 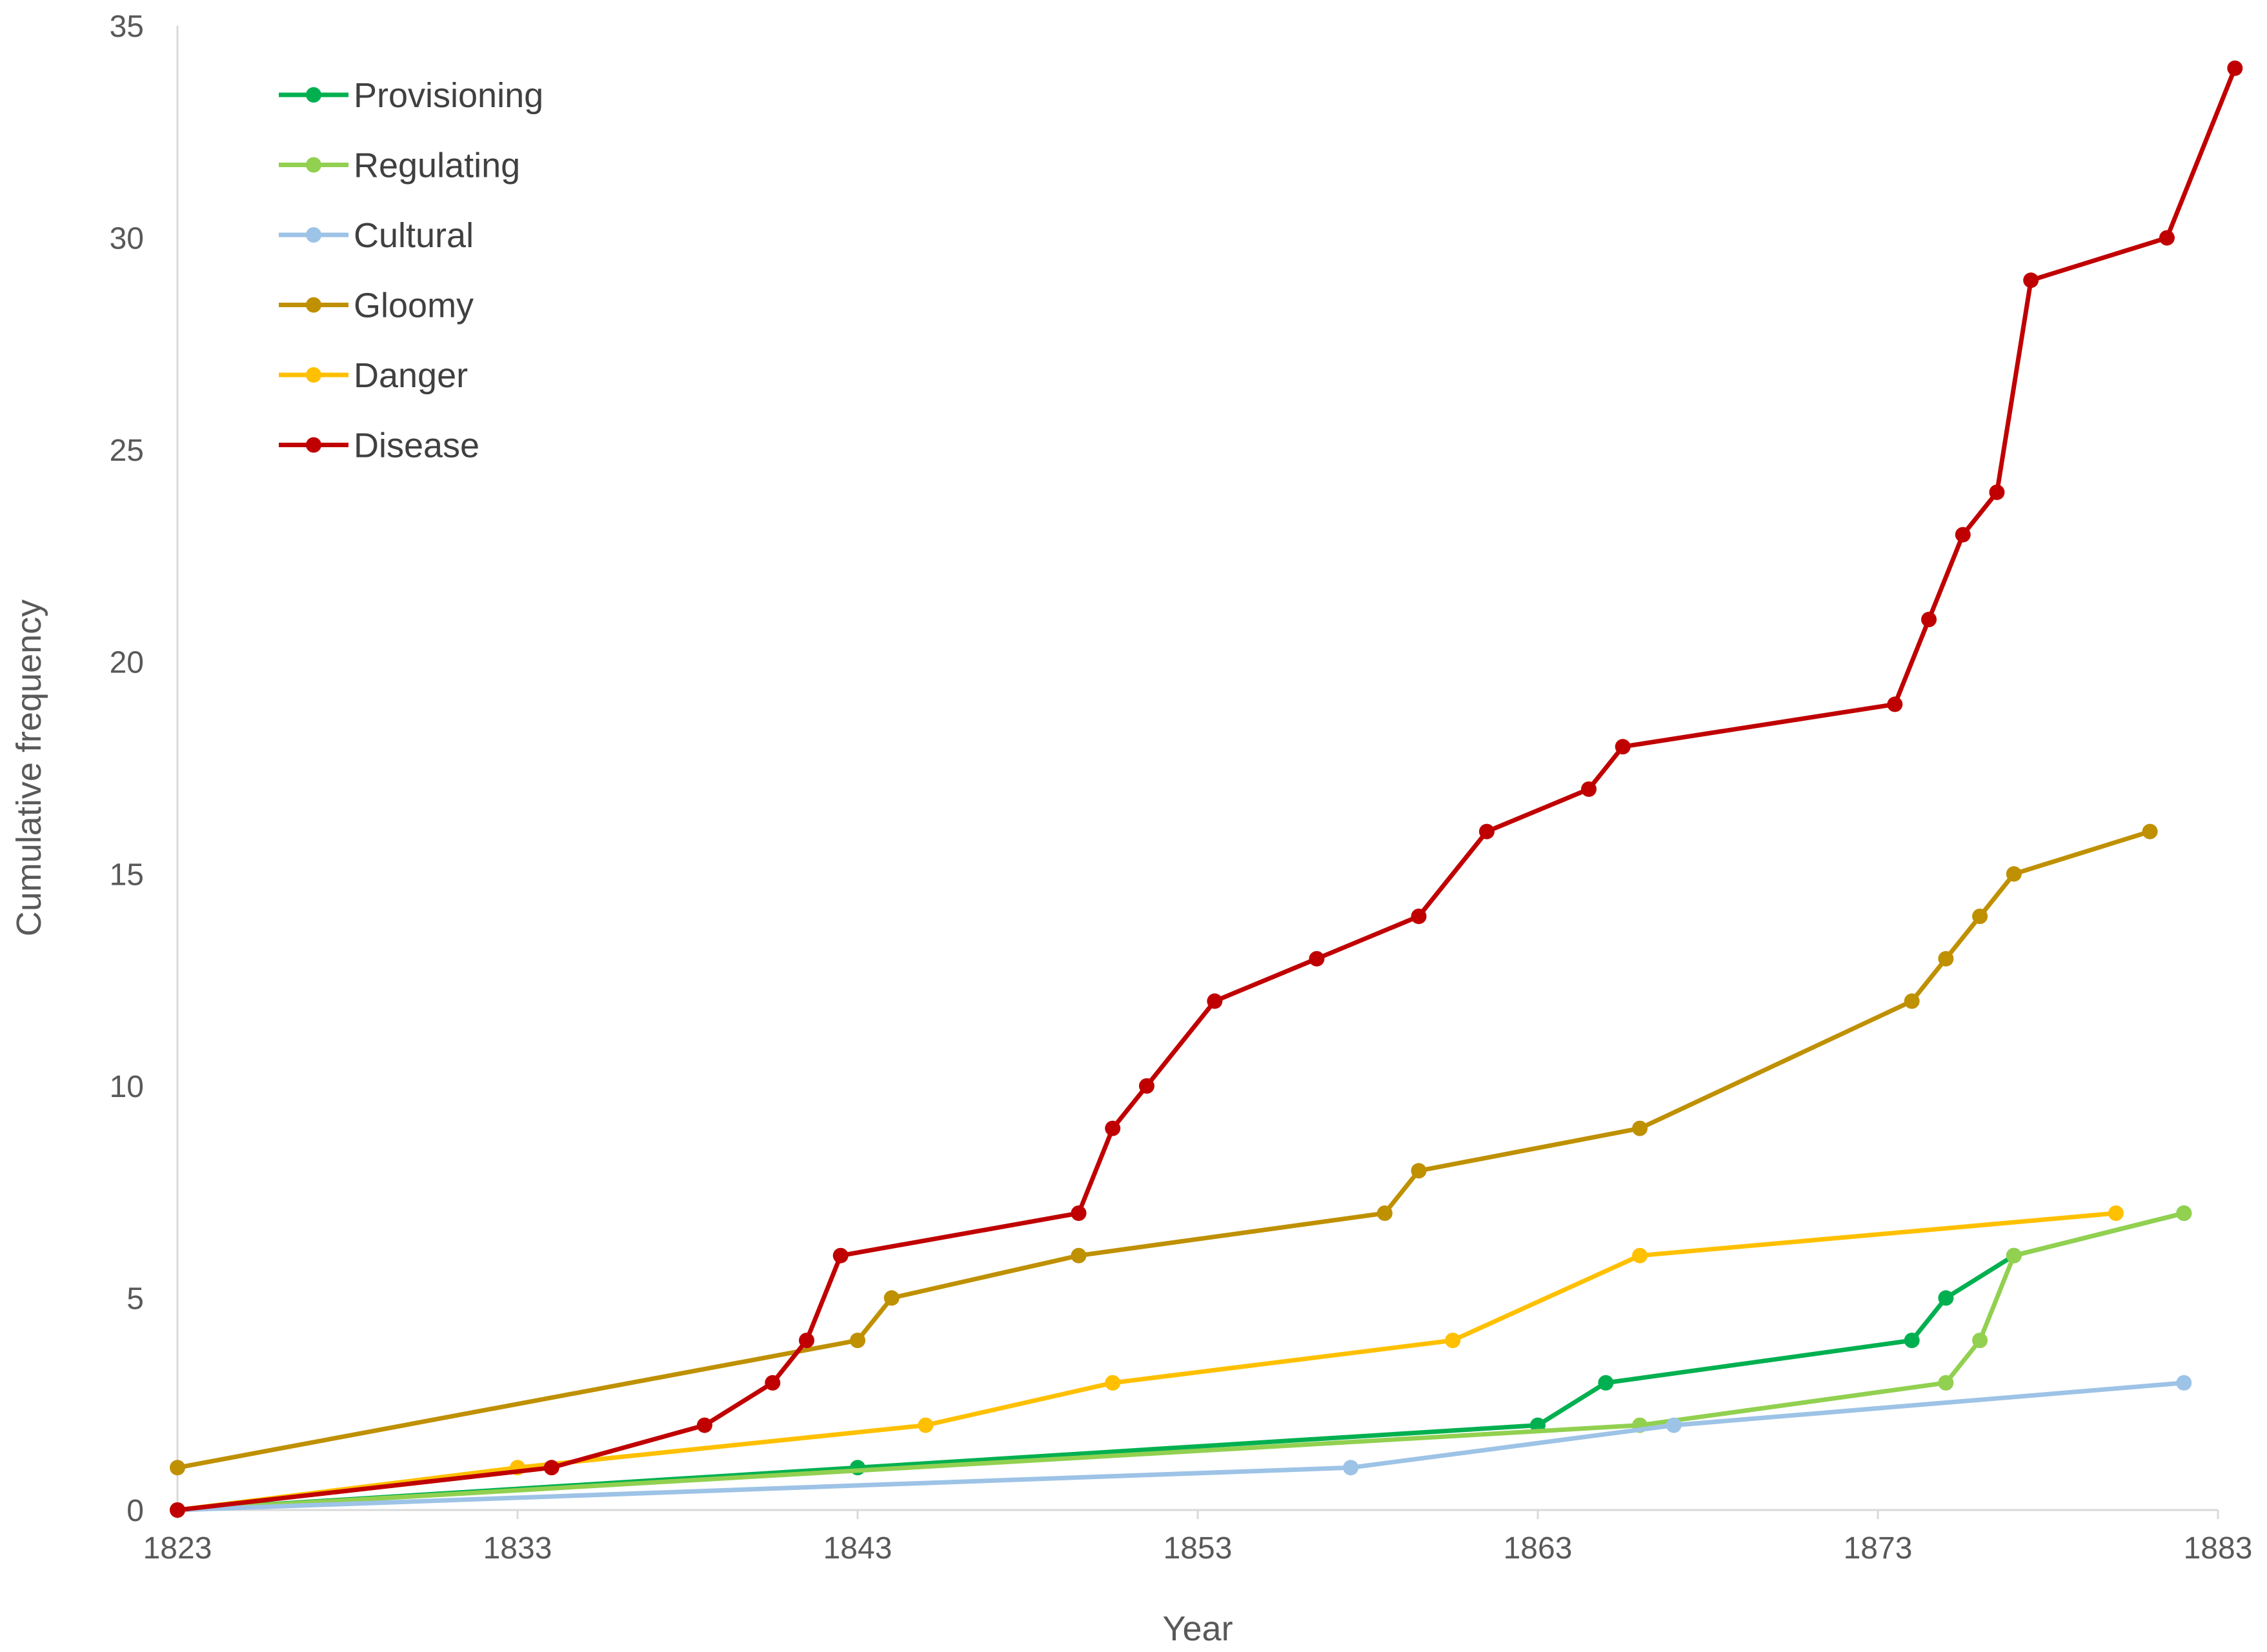 I want to click on legend-item-disease: Disease, so click(x=379, y=446).